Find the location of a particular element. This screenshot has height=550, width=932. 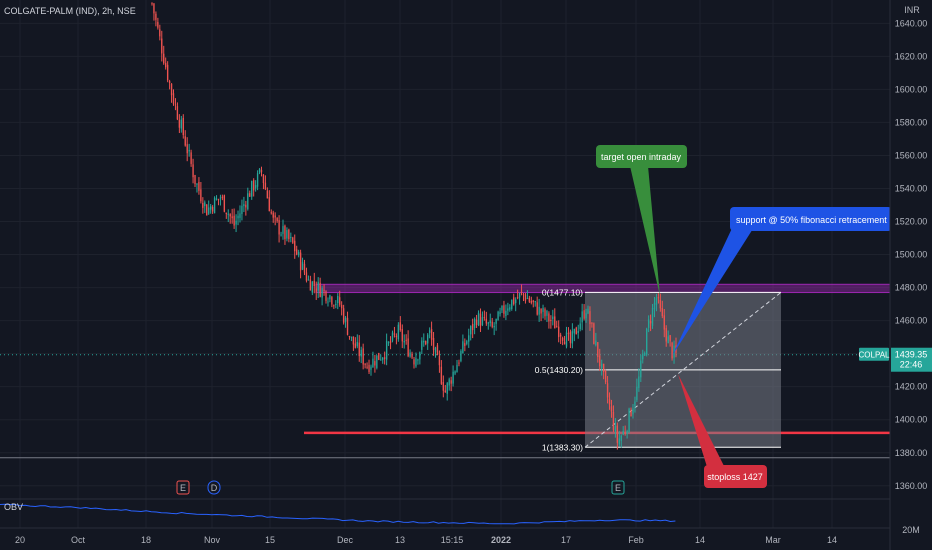

stoploss-callout is located at coordinates (735, 476).